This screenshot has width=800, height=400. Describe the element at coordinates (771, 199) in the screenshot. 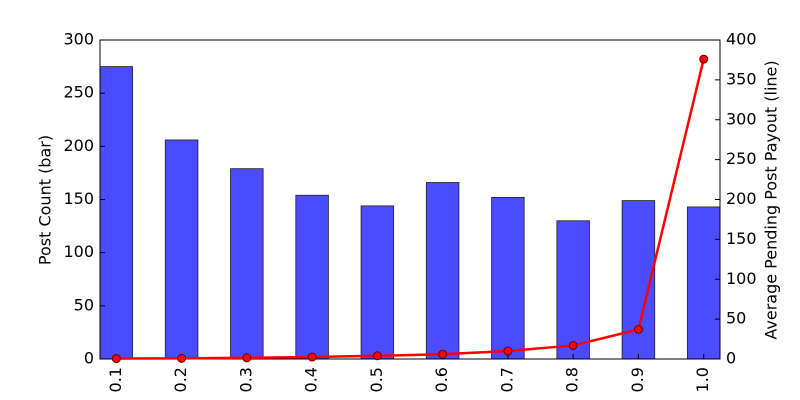

I see `y2-axis-label: Average Pending Post Payout (line)` at that location.